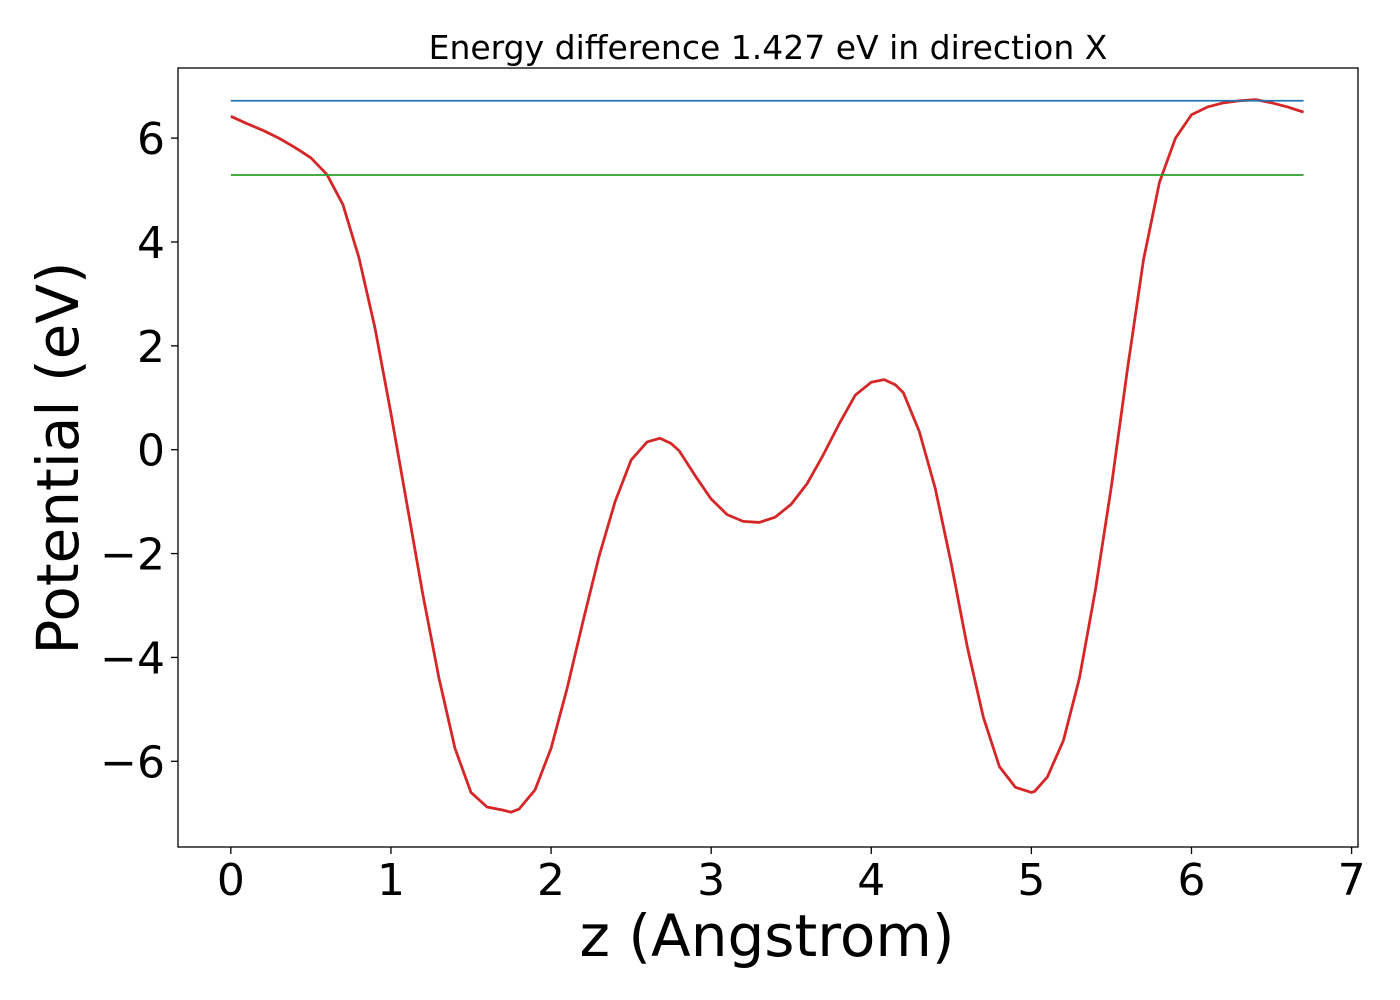 This screenshot has height=1000, width=1400. Describe the element at coordinates (132, 658) in the screenshot. I see `y-tick-label: −4` at that location.